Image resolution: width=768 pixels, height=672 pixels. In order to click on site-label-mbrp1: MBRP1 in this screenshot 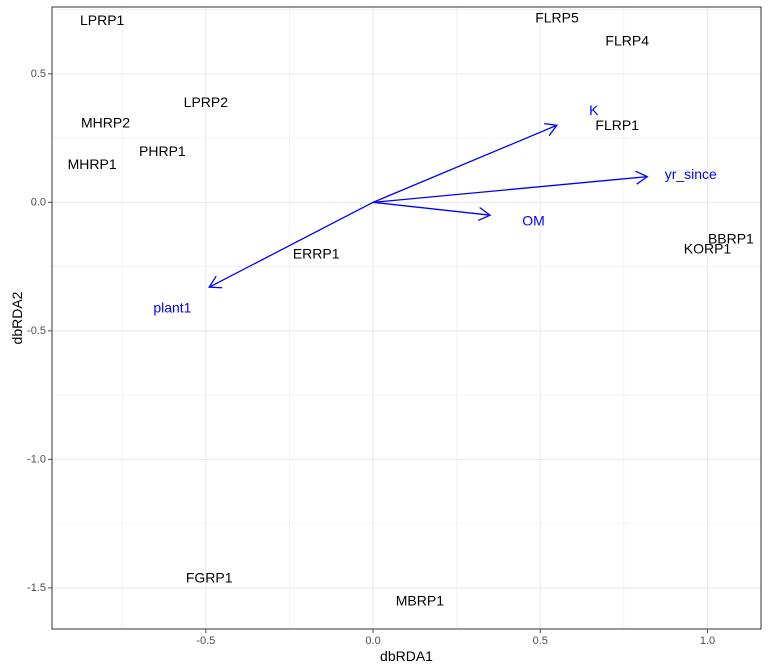, I will do `click(420, 601)`.